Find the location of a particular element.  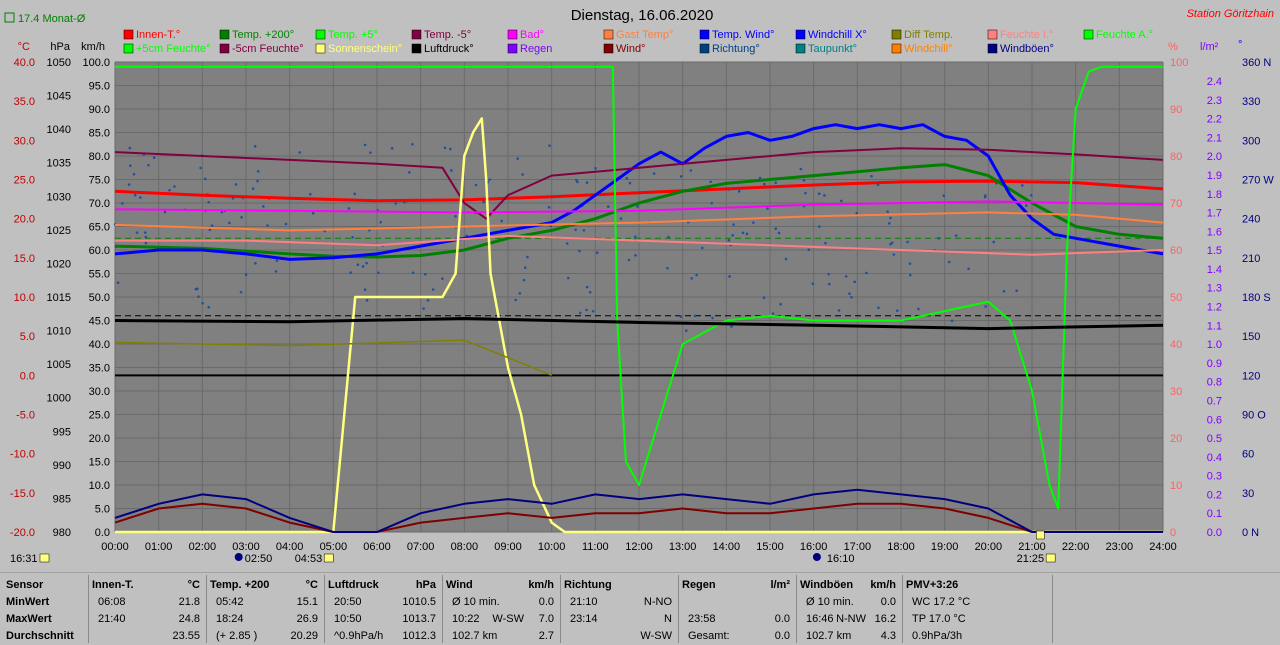

kmh-tick-label: 20.0 is located at coordinates (99, 439).